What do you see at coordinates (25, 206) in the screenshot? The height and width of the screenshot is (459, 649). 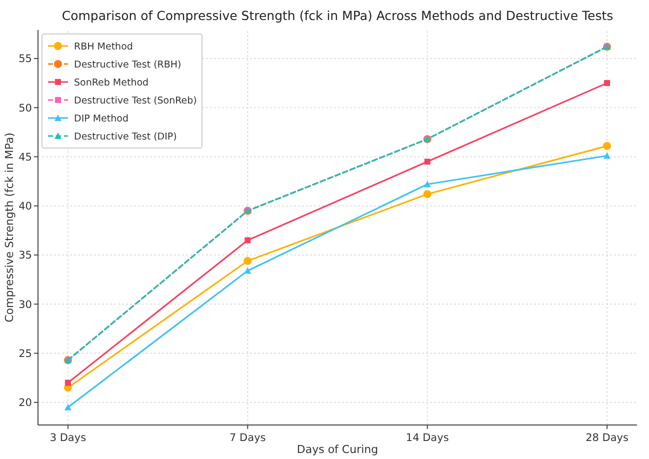 I see `y-tick-label: 40` at bounding box center [25, 206].